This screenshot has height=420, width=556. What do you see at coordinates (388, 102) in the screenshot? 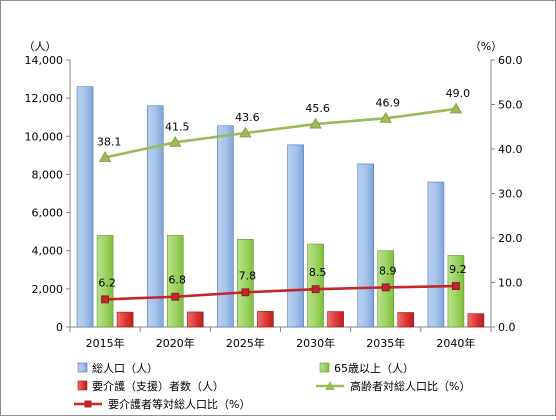
I see `elderly-ratio-label: 46.9` at bounding box center [388, 102].